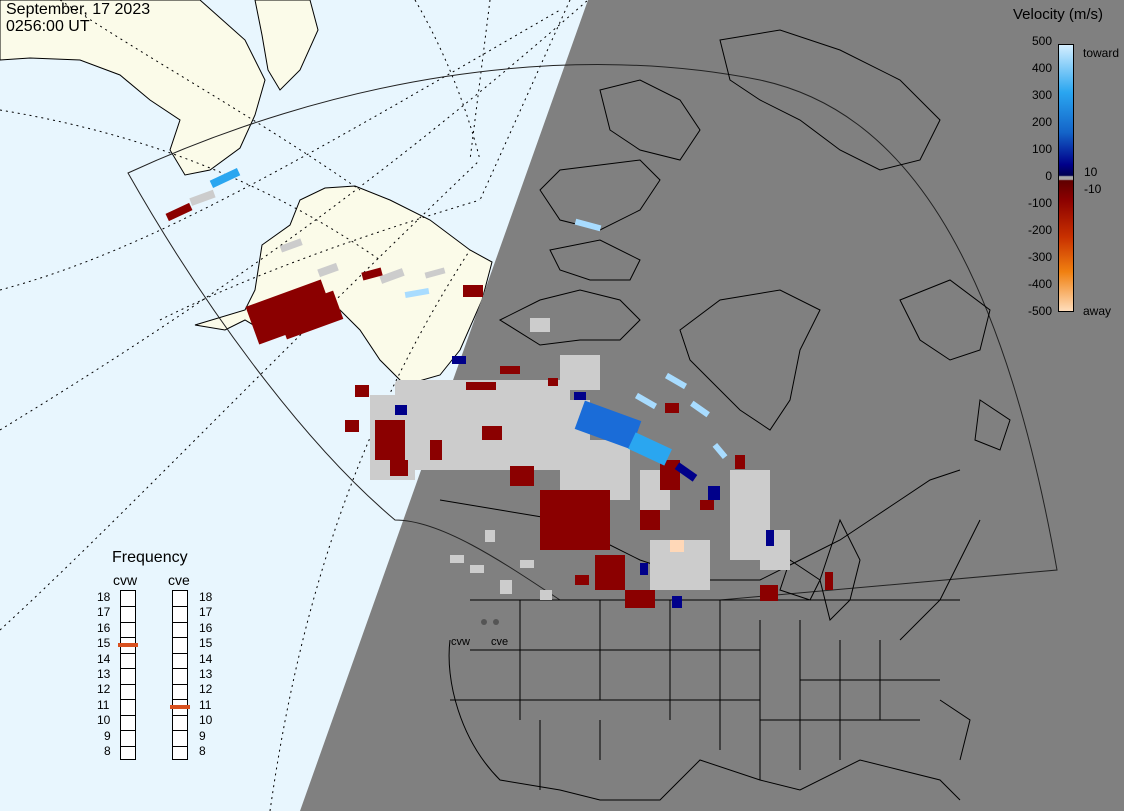  I want to click on colorbar-title: Velocity (m/s), so click(1058, 14).